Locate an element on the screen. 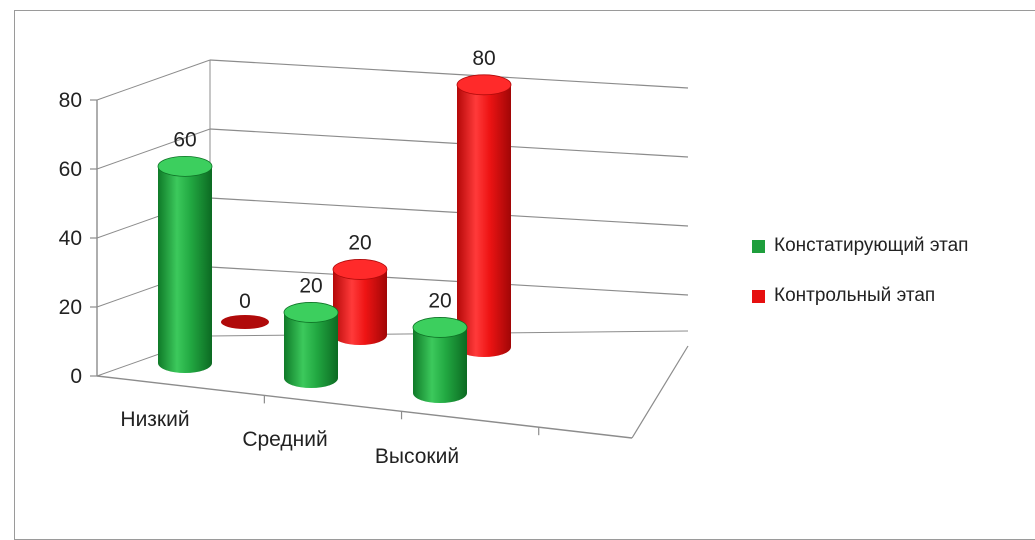  floor-right-edge is located at coordinates (660, 392).